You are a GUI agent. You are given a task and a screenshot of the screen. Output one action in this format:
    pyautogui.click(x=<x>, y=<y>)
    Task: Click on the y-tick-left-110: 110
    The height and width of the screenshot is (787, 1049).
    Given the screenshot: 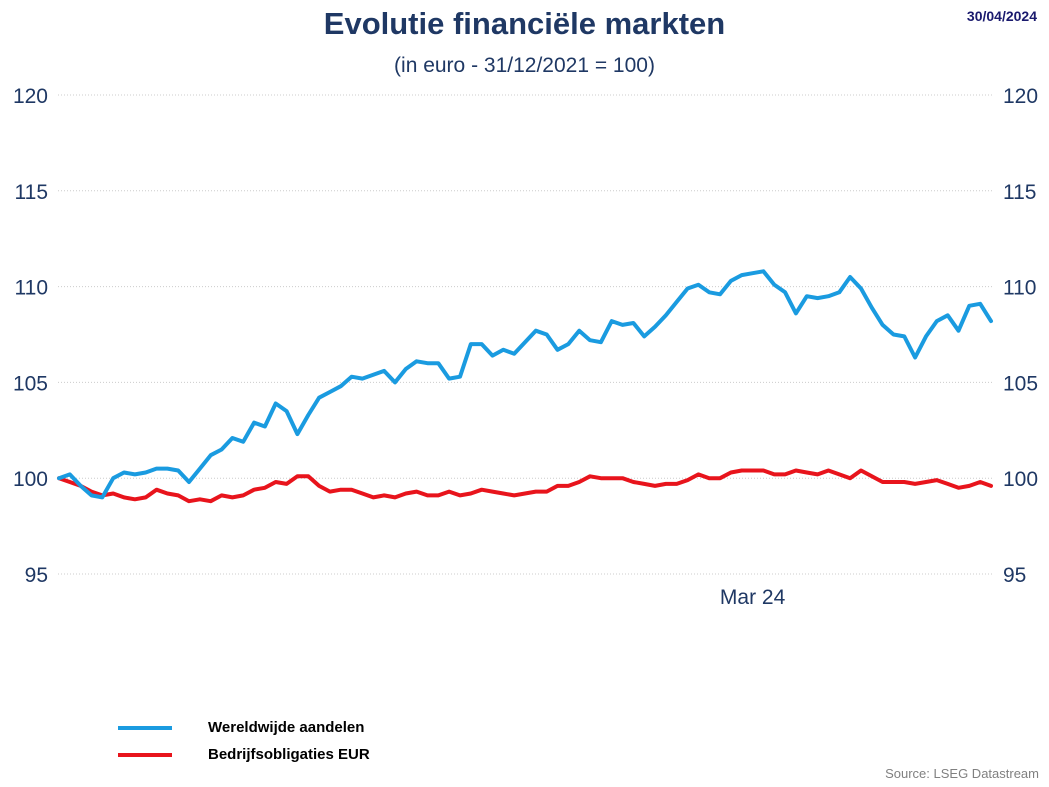 What is the action you would take?
    pyautogui.click(x=31, y=288)
    